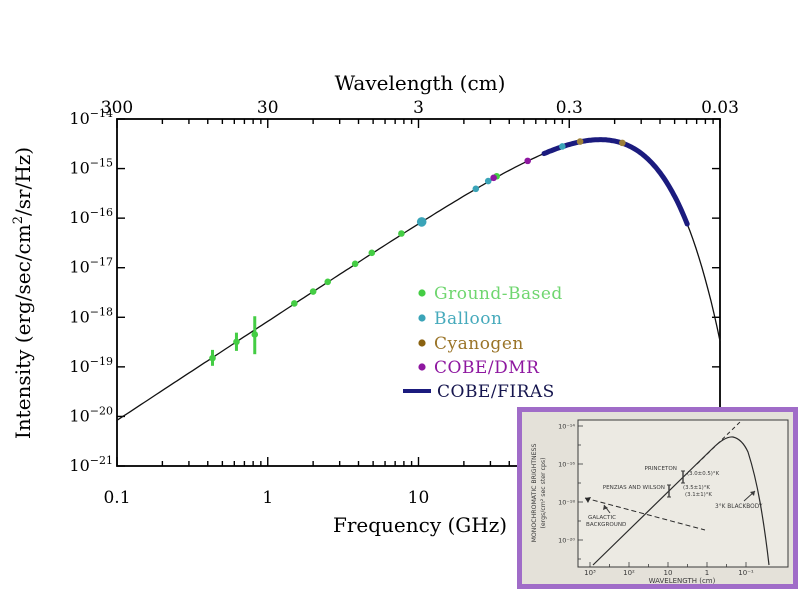 The height and width of the screenshot is (591, 800). Describe the element at coordinates (354, 269) in the screenshot. I see `series-ground-based` at that location.